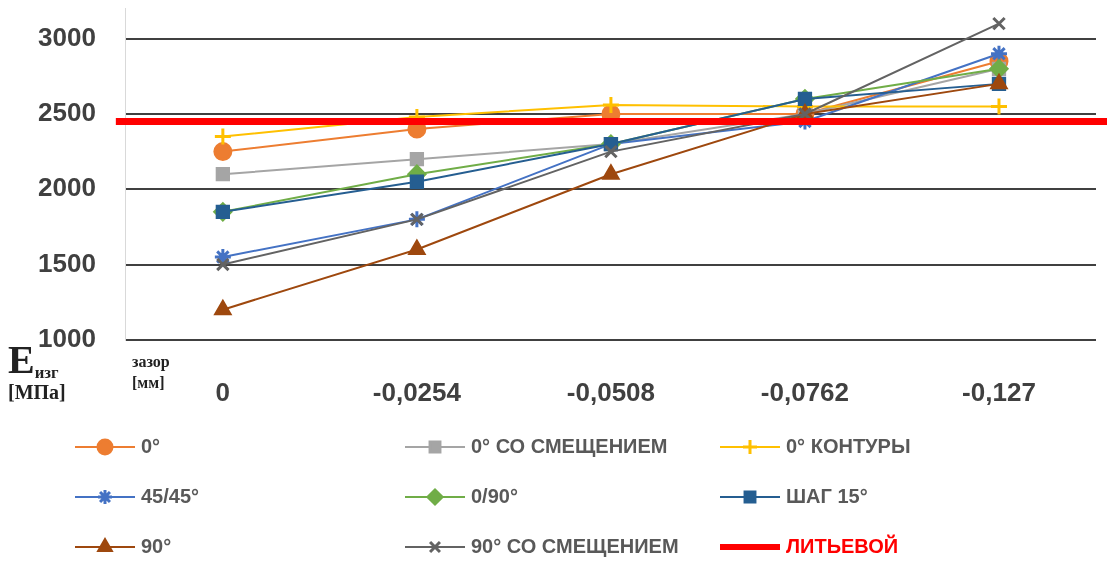 Image resolution: width=1115 pixels, height=566 pixels. Describe the element at coordinates (848, 445) in the screenshot. I see `legend-label: 0° КОНТУРЫ` at that location.